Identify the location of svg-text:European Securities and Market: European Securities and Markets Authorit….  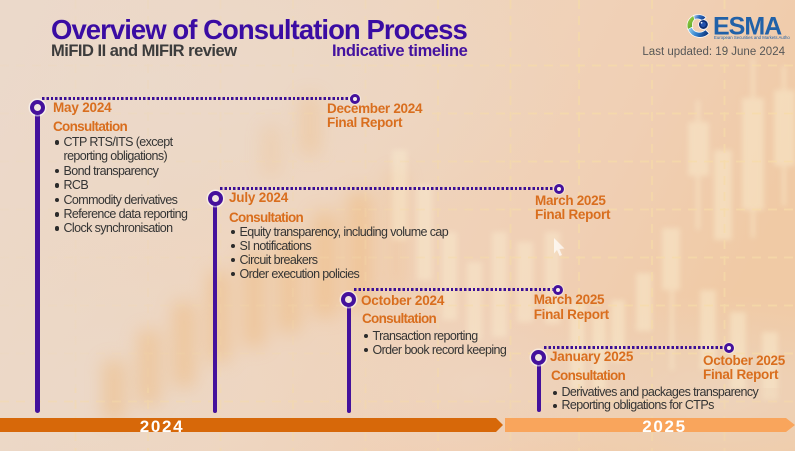
(752, 37).